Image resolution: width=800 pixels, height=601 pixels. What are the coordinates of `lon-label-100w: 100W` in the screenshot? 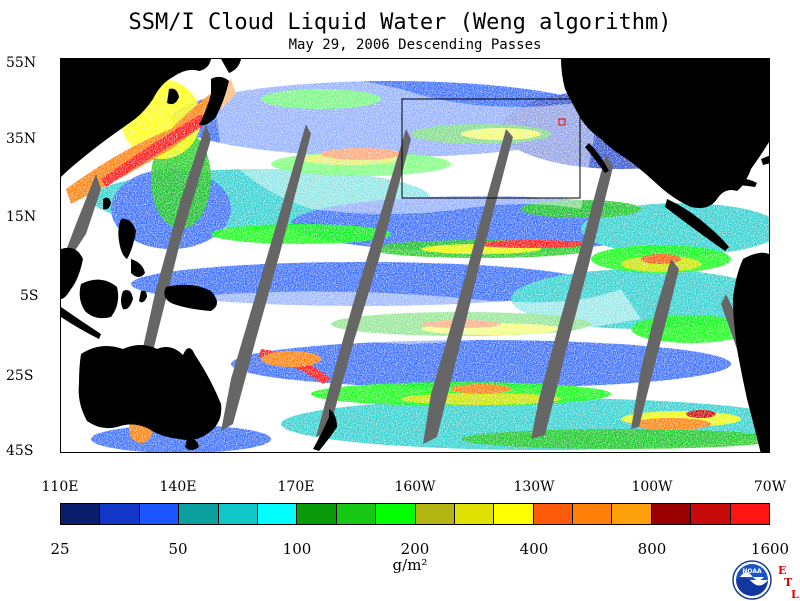 It's located at (652, 487).